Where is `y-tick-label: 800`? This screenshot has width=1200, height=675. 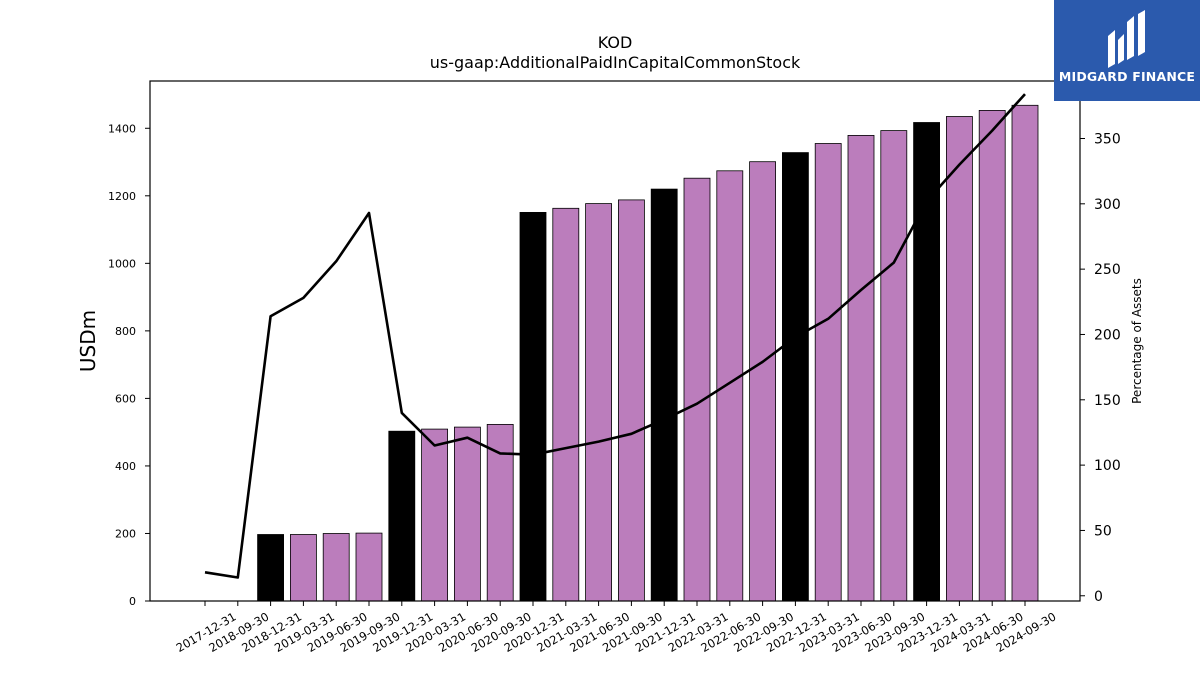 y-tick-label: 800 is located at coordinates (125, 331).